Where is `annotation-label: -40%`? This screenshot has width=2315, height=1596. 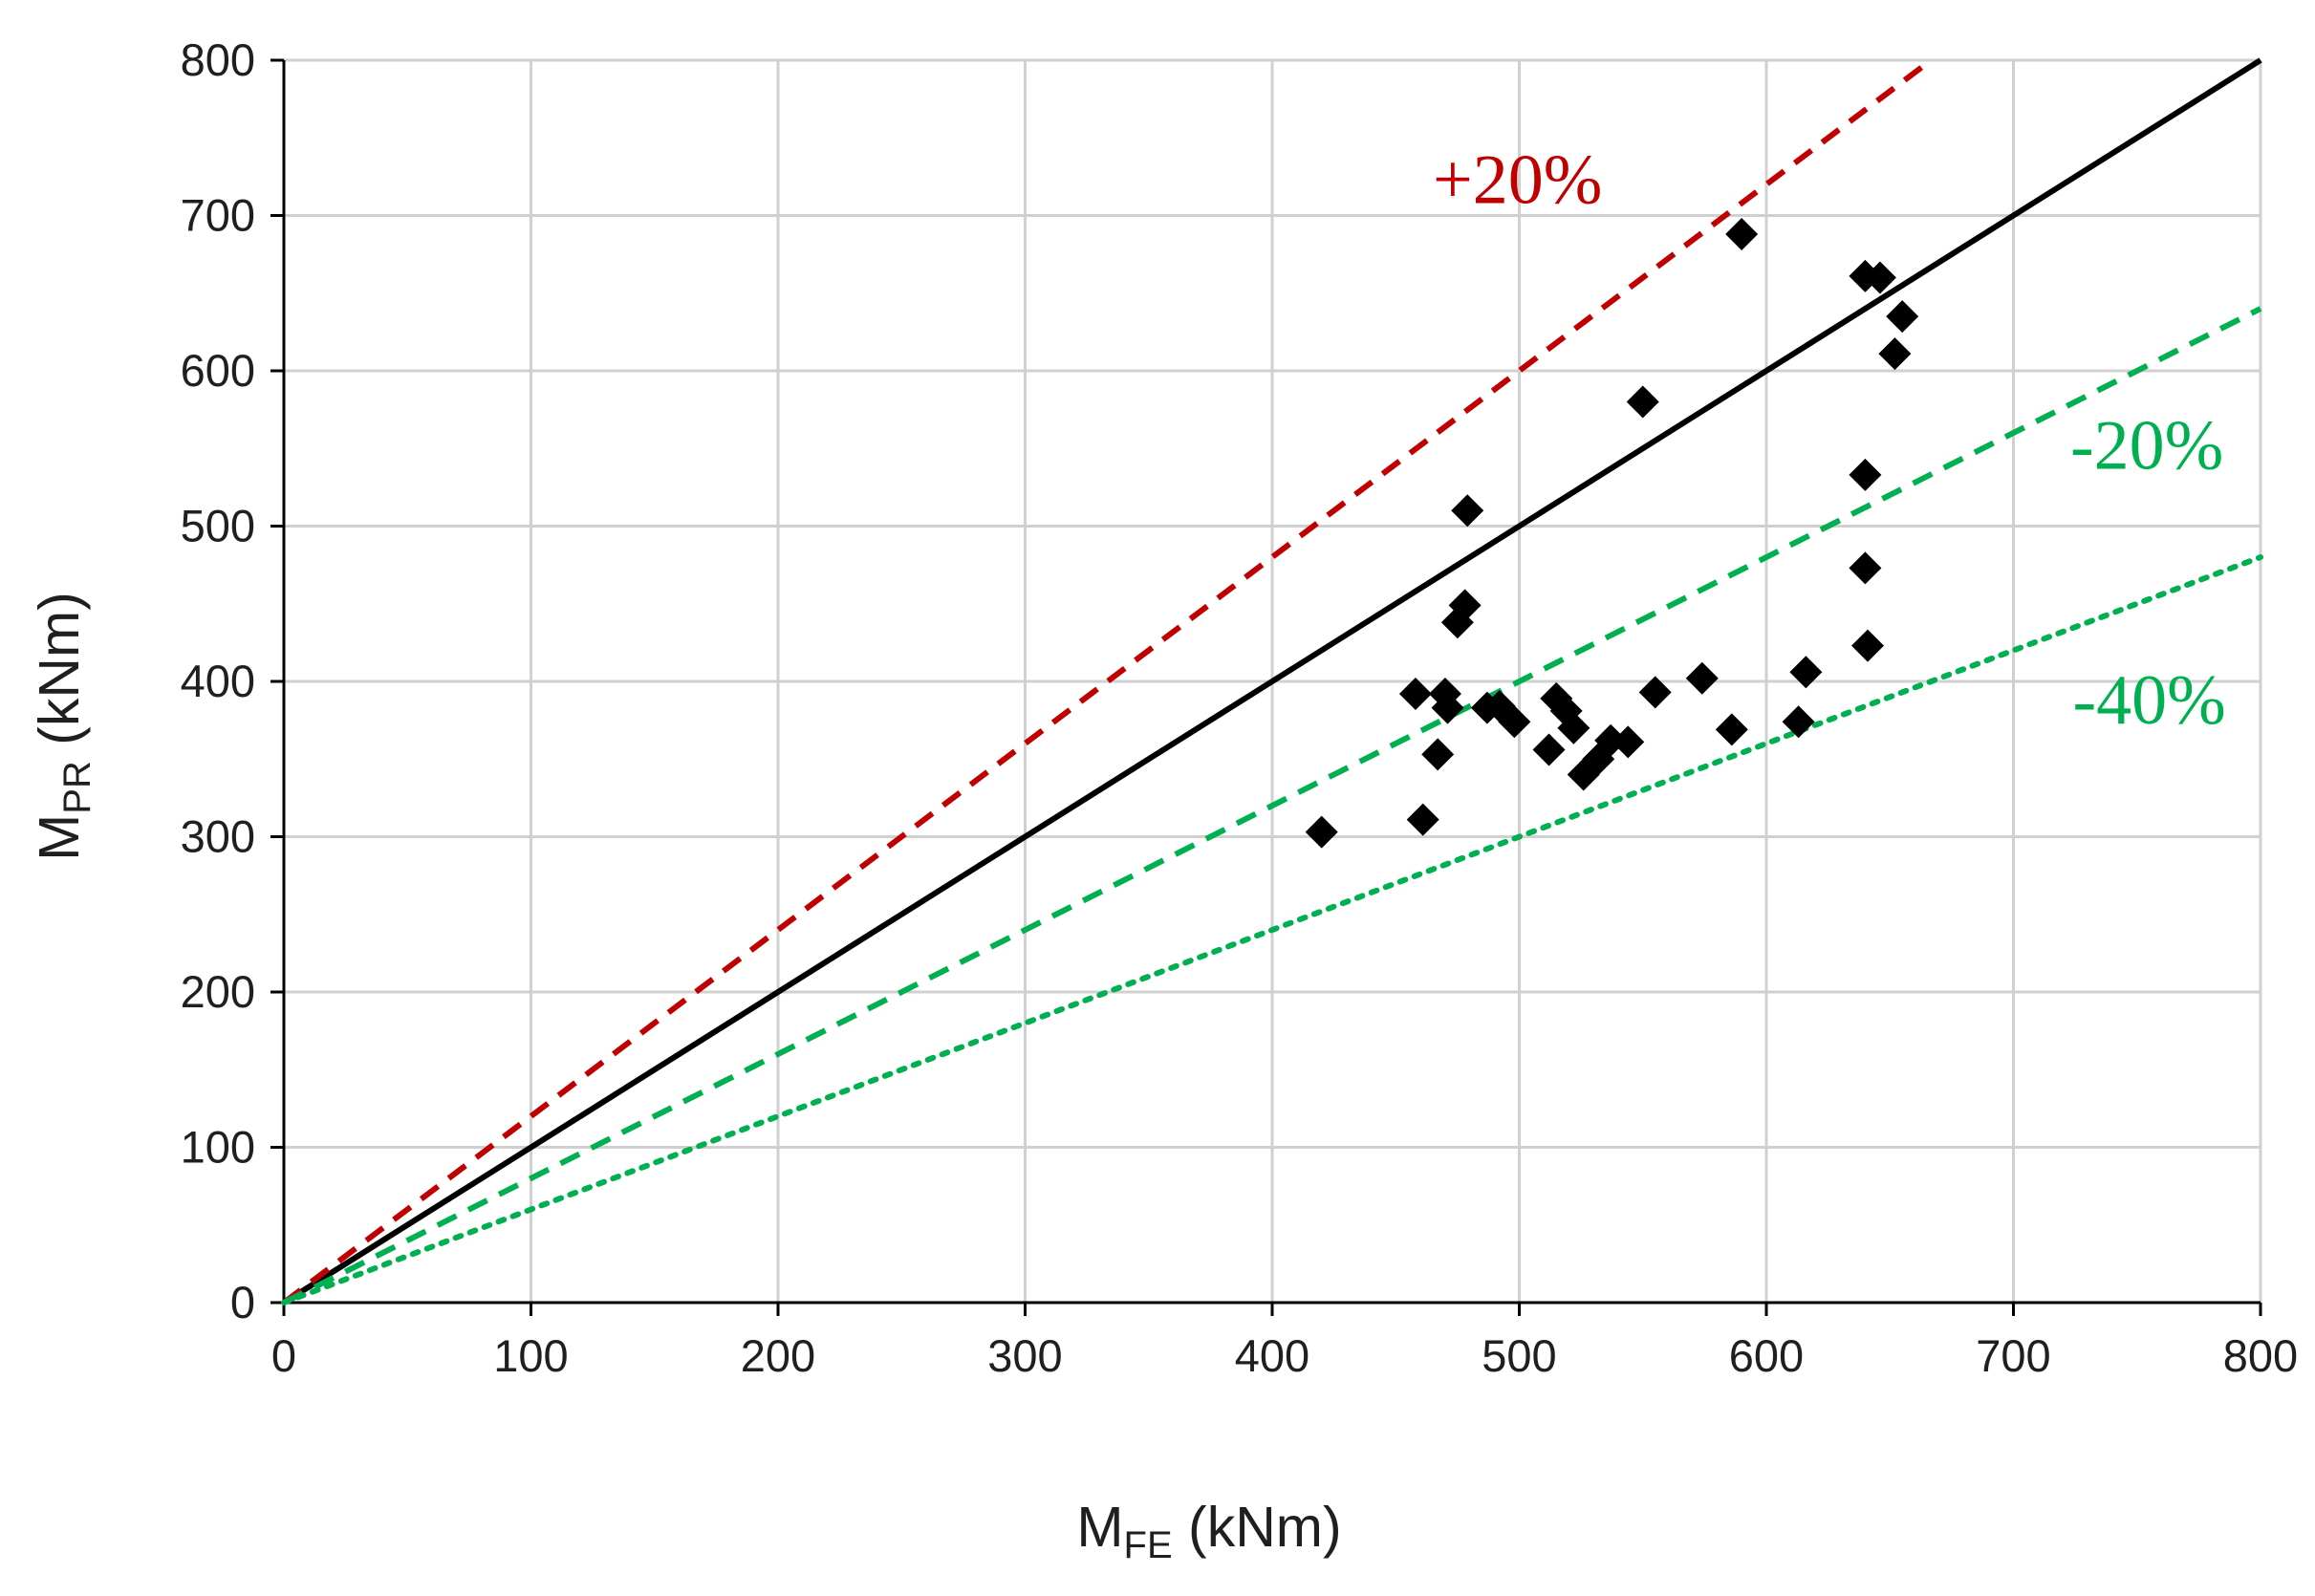 annotation-label: -40% is located at coordinates (2149, 701).